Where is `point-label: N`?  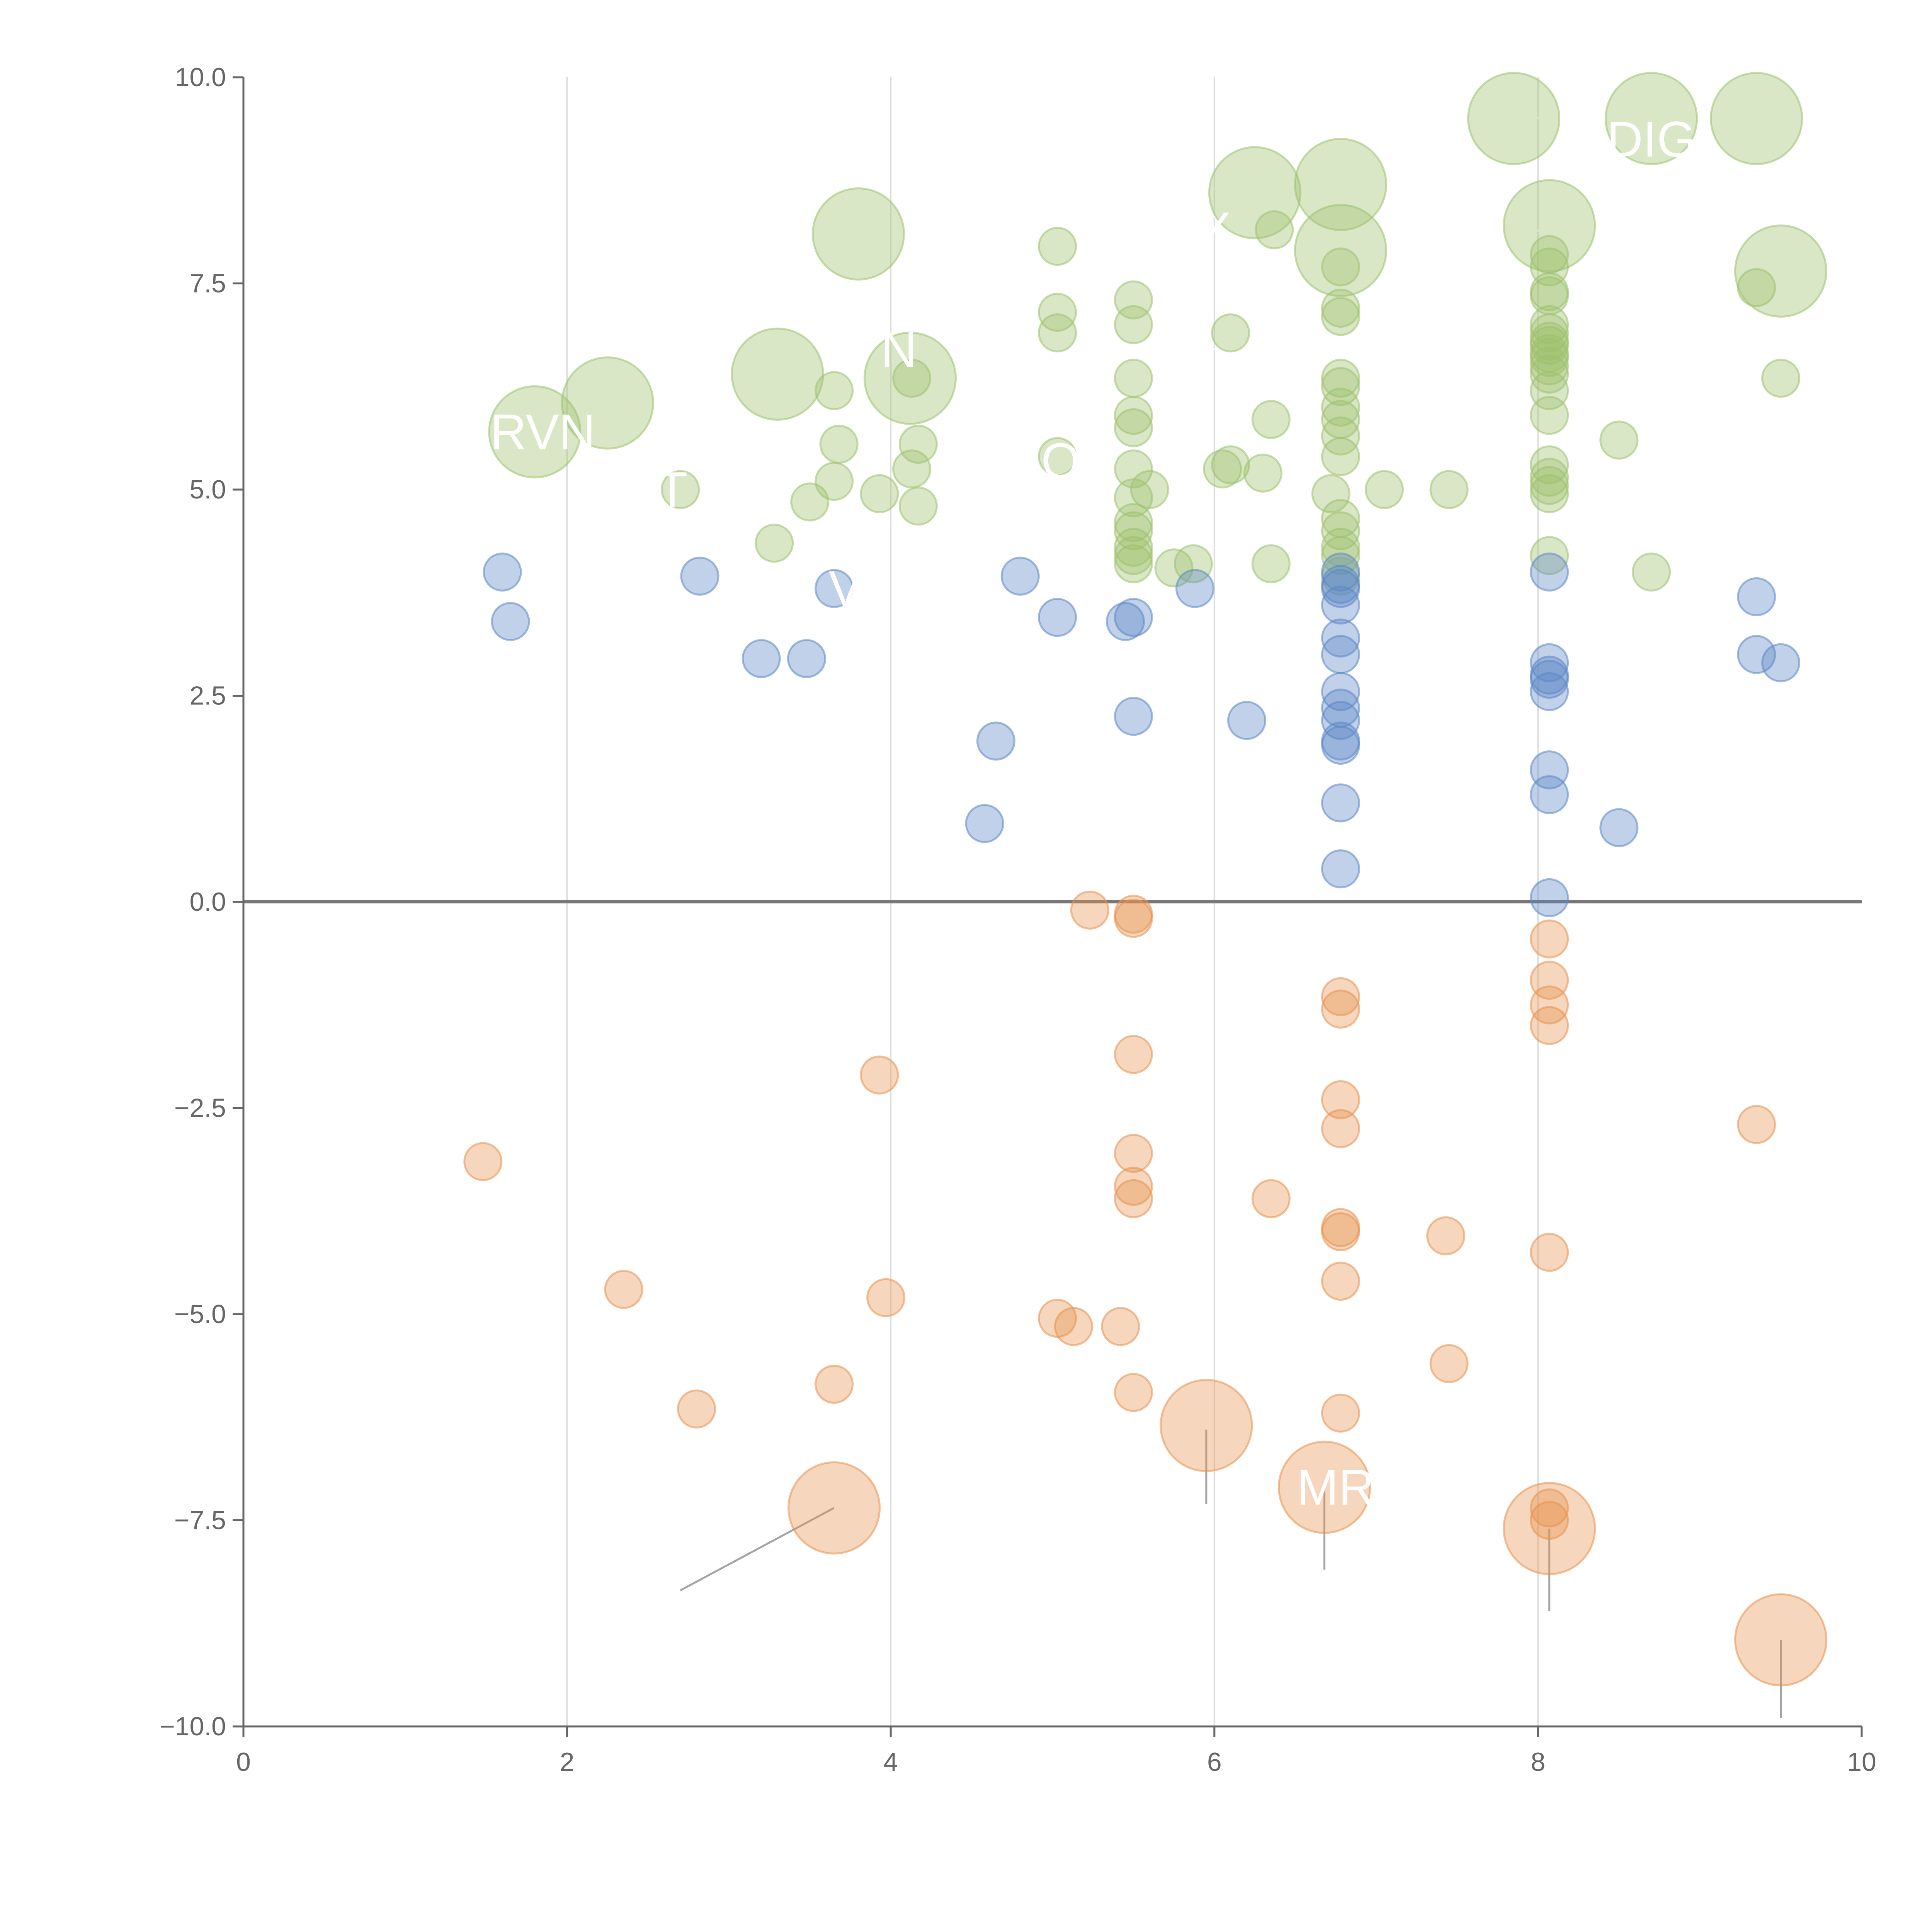
point-label: N is located at coordinates (899, 349).